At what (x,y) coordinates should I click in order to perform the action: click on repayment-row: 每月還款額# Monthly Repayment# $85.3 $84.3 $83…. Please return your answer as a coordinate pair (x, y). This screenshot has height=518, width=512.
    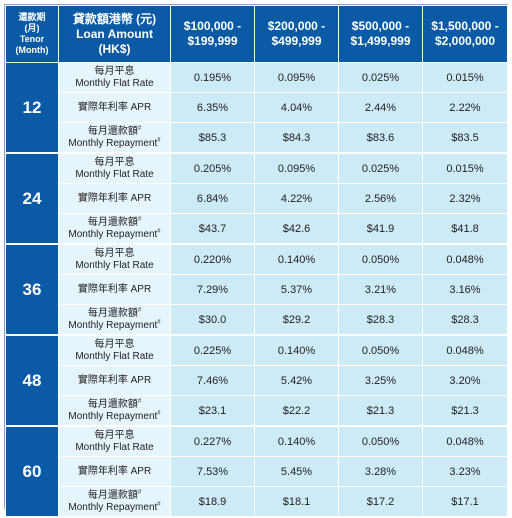
    Looking at the image, I should click on (257, 138).